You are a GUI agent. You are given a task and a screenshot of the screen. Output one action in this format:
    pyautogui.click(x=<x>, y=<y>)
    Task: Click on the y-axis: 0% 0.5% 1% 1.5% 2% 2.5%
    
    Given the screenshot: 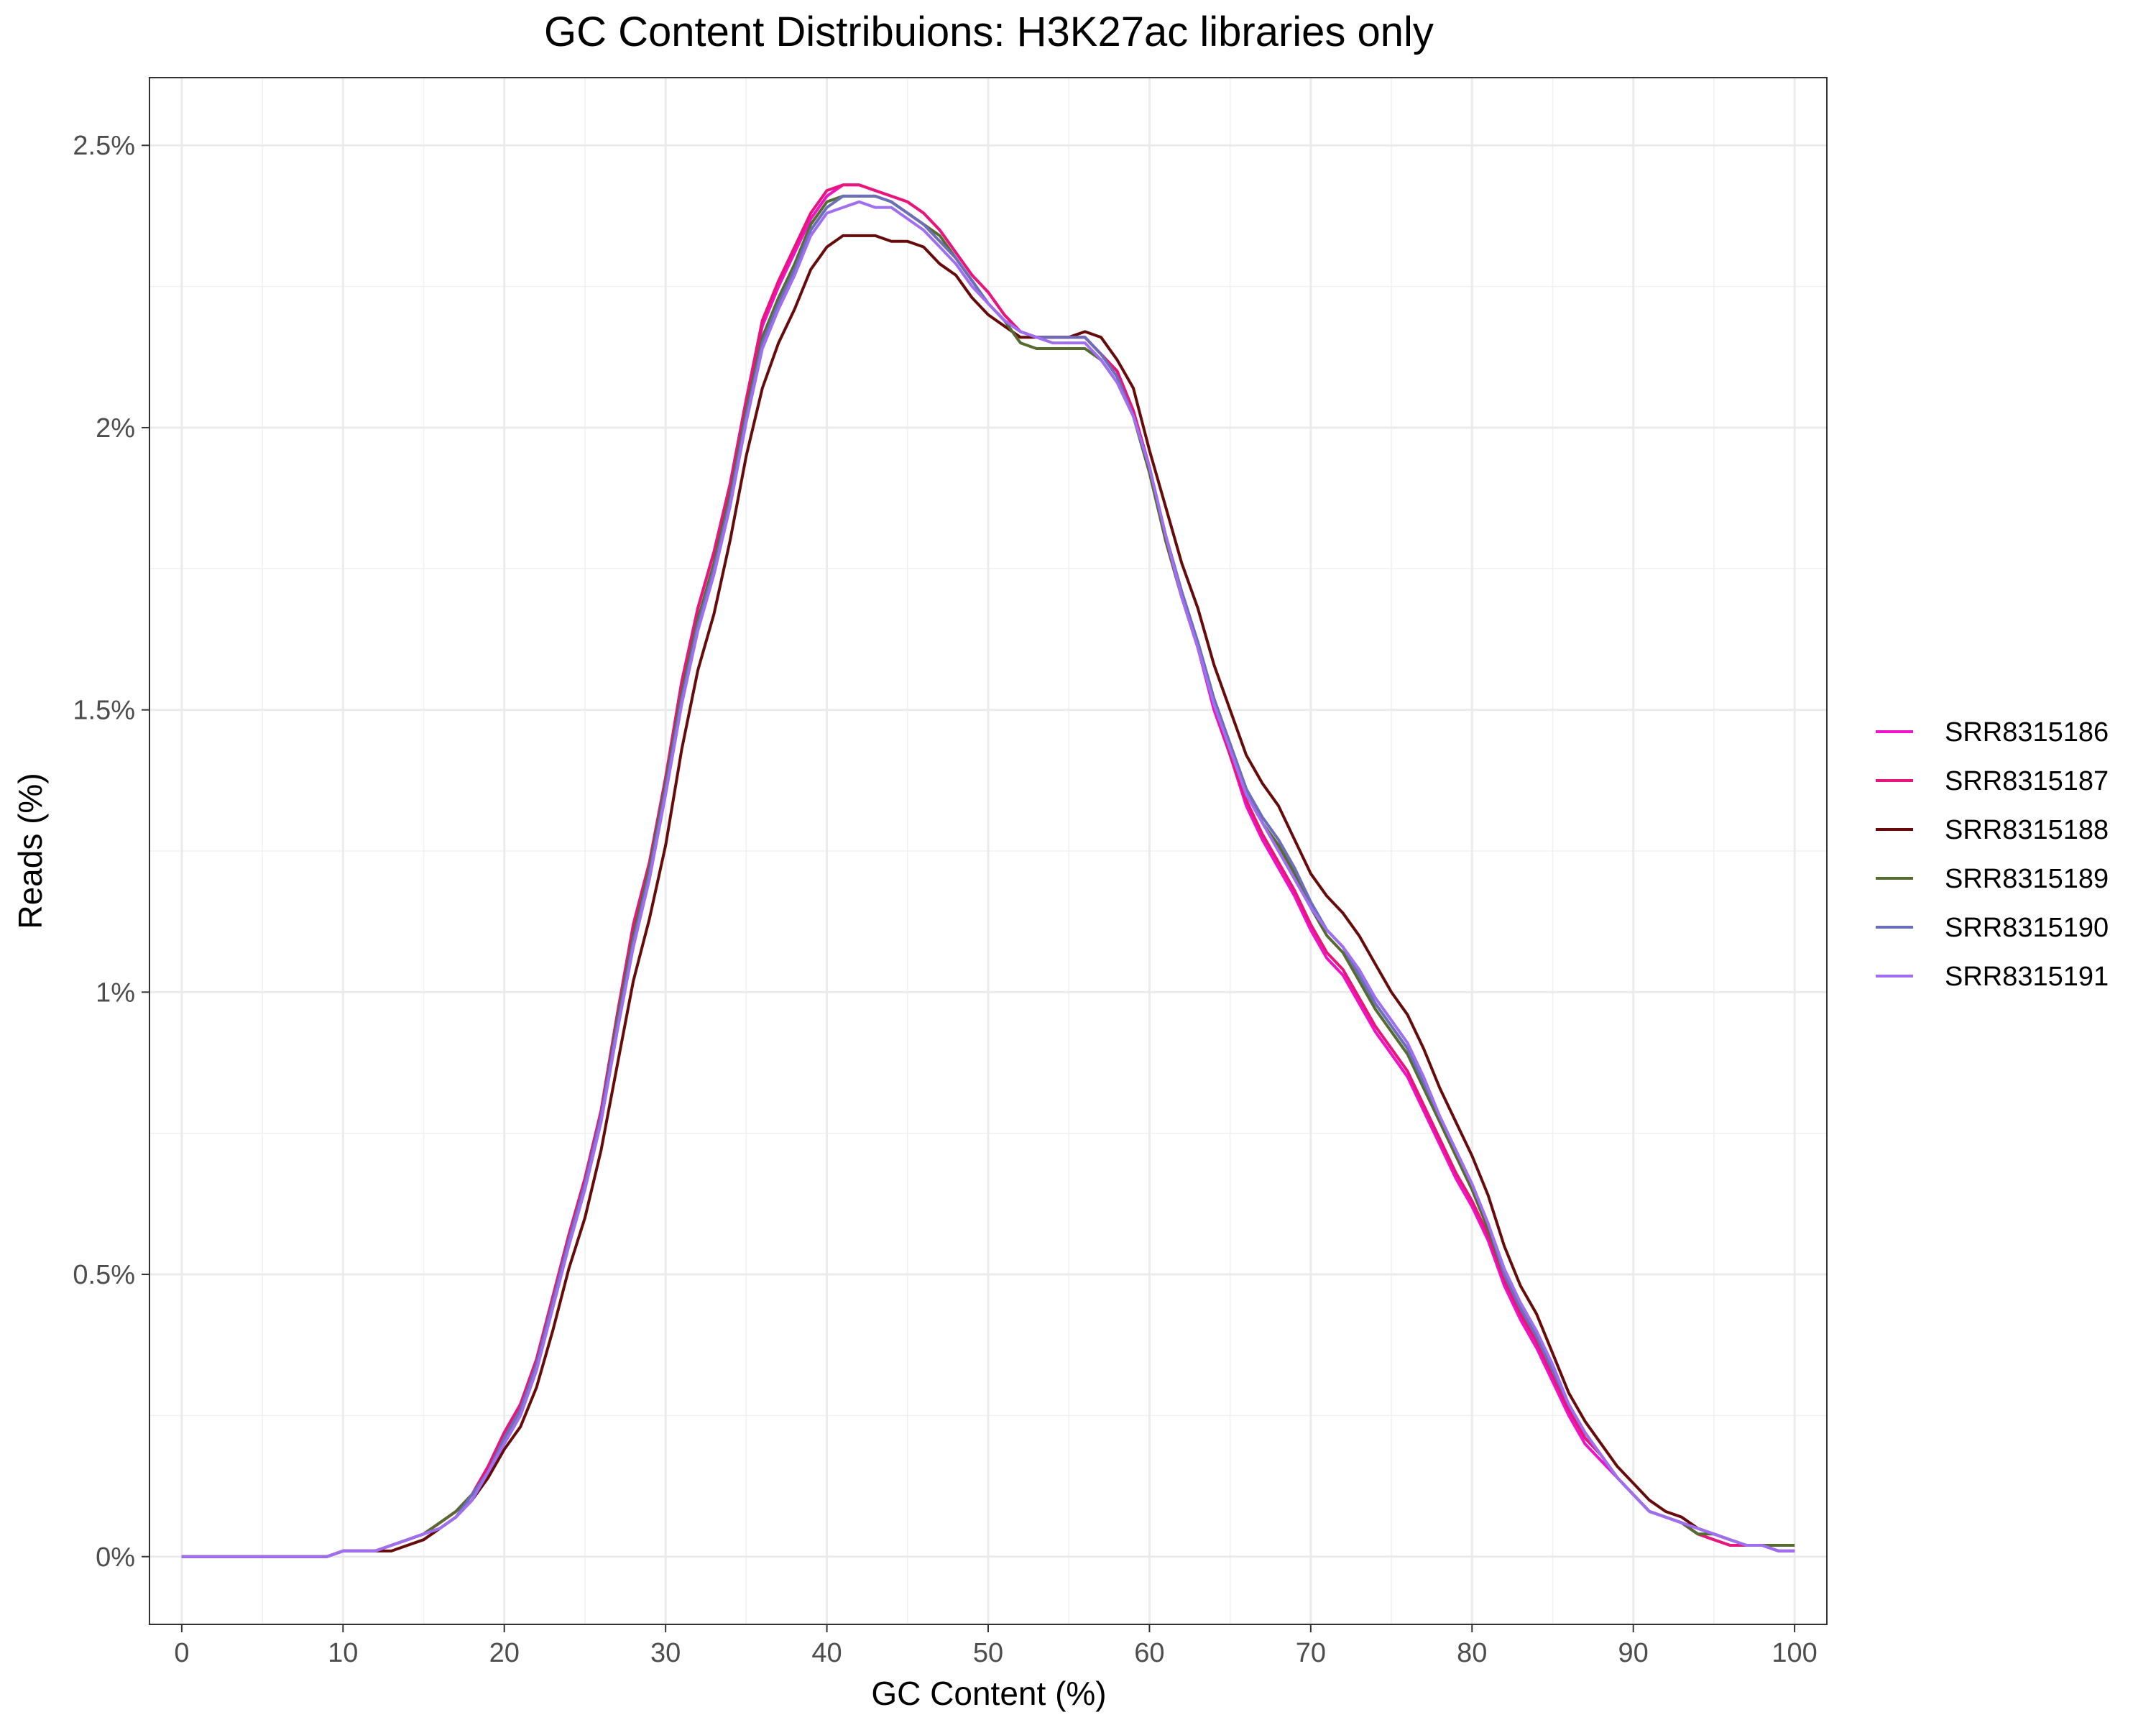 What is the action you would take?
    pyautogui.click(x=111, y=852)
    